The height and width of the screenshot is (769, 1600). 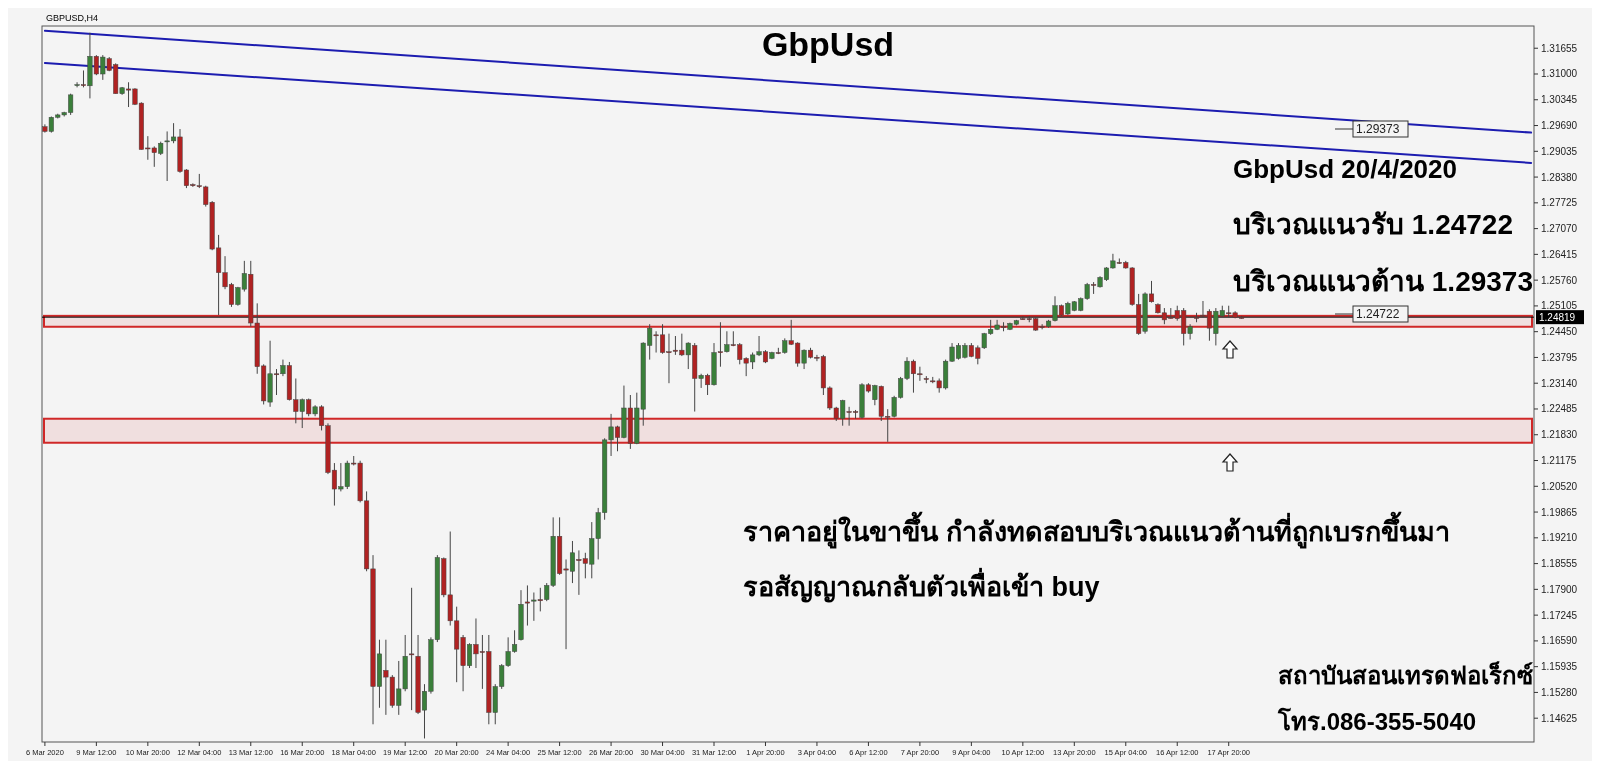 I want to click on y-tick-label: 1.27070, so click(x=1559, y=229).